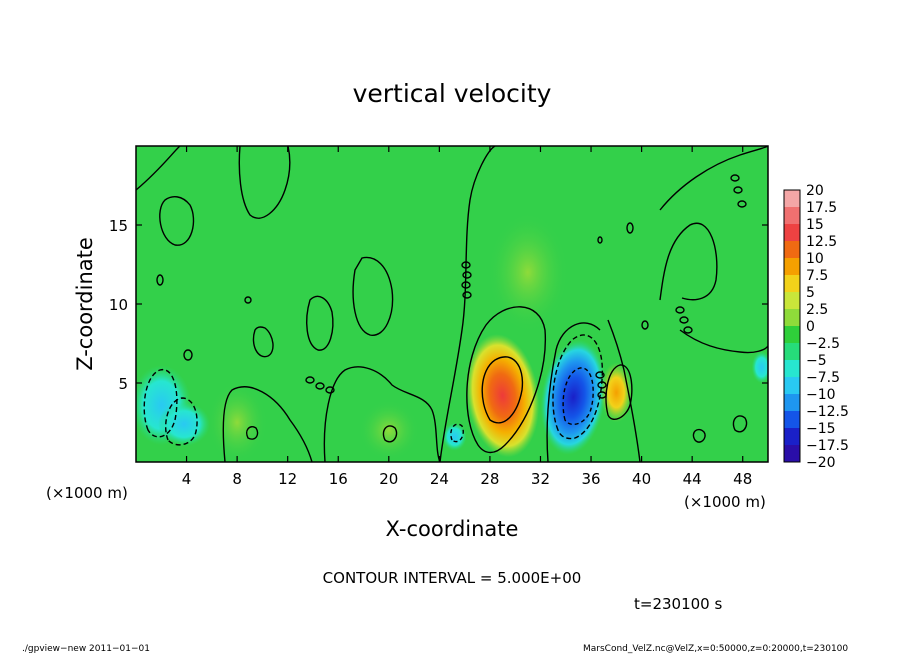 This screenshot has width=904, height=654. Describe the element at coordinates (742, 479) in the screenshot. I see `x-tick-label: 48` at that location.